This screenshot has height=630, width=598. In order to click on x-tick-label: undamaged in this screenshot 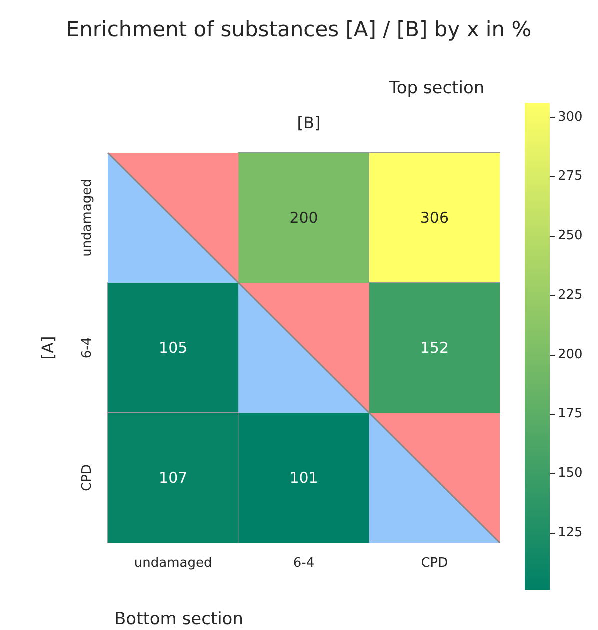, I will do `click(173, 563)`.